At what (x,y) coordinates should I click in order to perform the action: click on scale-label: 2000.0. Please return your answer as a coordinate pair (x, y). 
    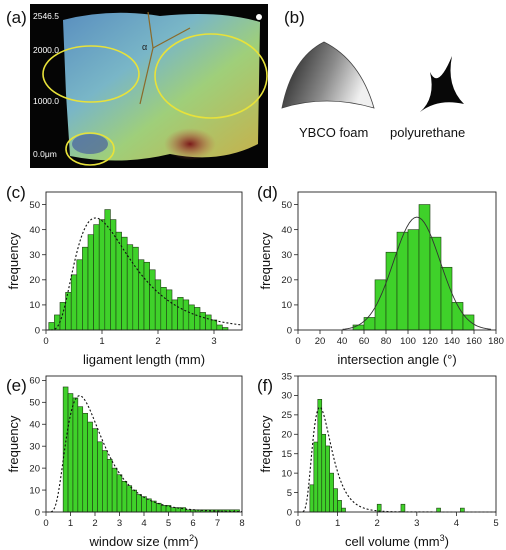
    Looking at the image, I should click on (46, 50).